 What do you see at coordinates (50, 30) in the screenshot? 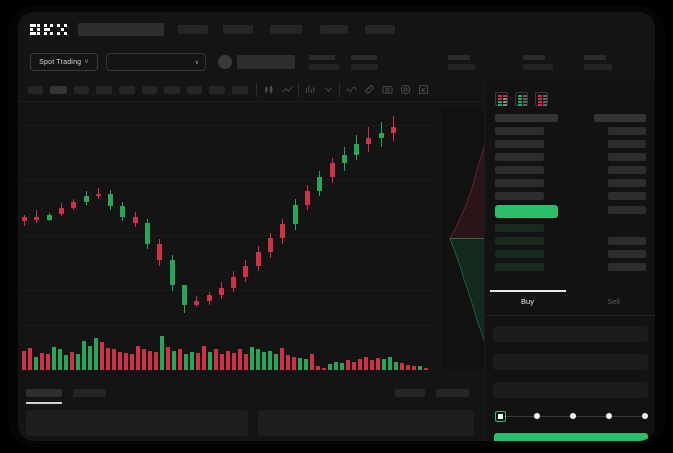
I see `okx-logo` at bounding box center [50, 30].